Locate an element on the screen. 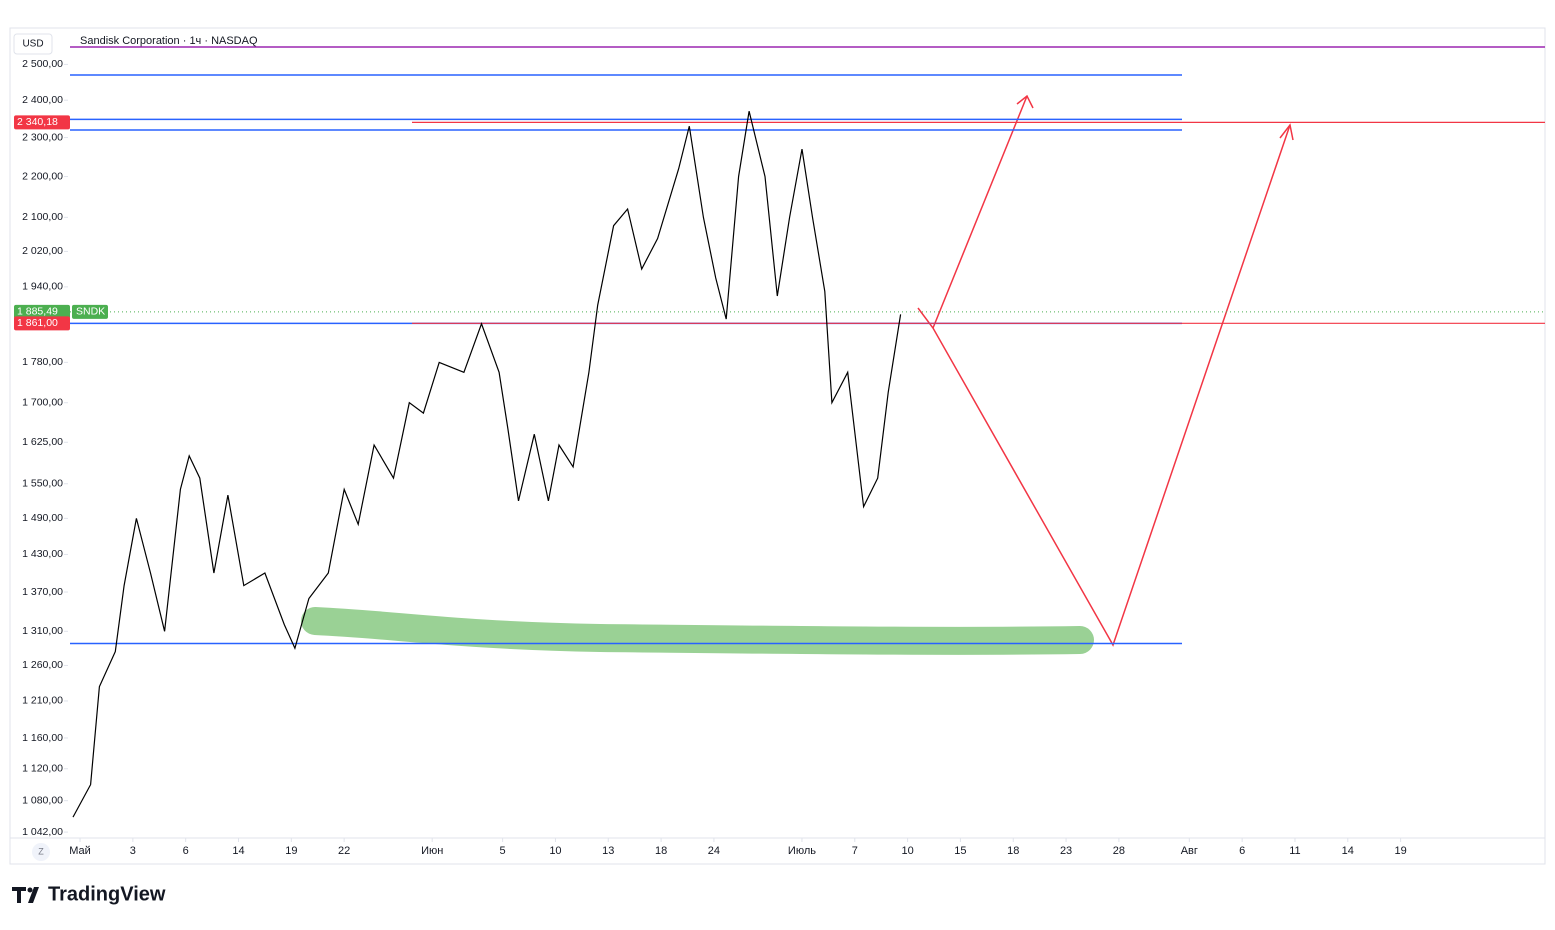 Image resolution: width=1555 pixels, height=930 pixels. y-tick-label: 1 700,00 is located at coordinates (42, 402).